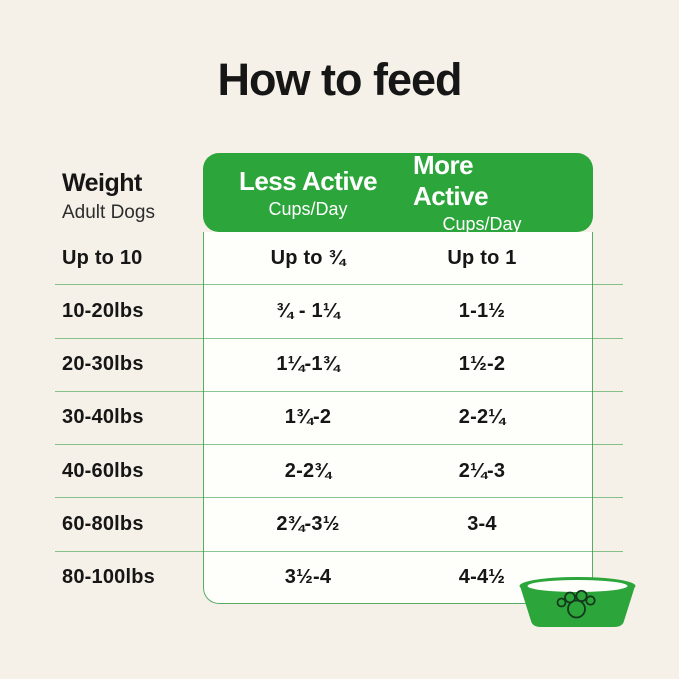  What do you see at coordinates (482, 470) in the screenshot?
I see `more-active-cell: 2¼-3` at bounding box center [482, 470].